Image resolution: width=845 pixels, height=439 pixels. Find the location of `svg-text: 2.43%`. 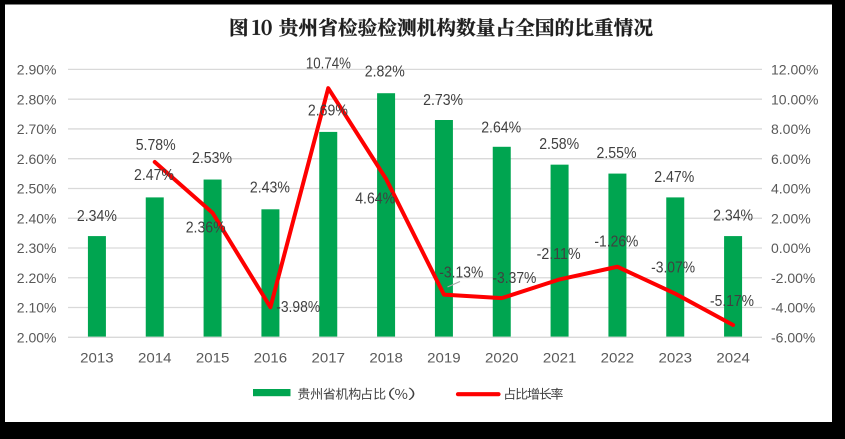

svg-text: 2.43% is located at coordinates (270, 188).